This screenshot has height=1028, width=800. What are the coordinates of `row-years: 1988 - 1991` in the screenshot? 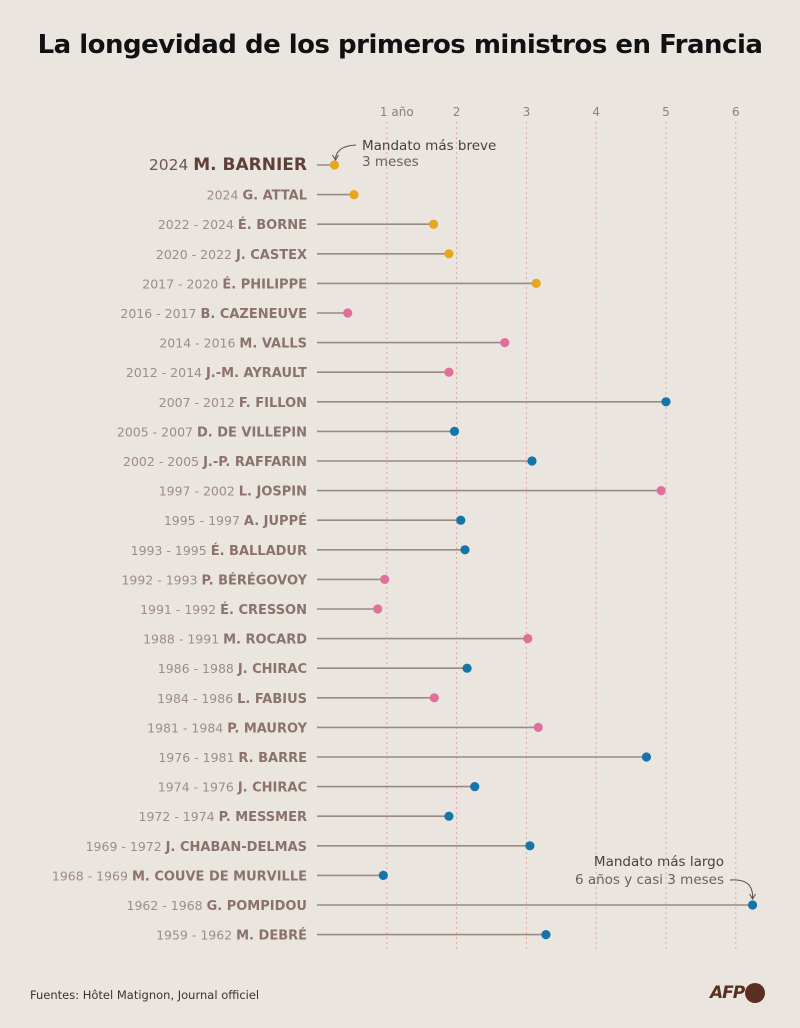 It's located at (183, 639).